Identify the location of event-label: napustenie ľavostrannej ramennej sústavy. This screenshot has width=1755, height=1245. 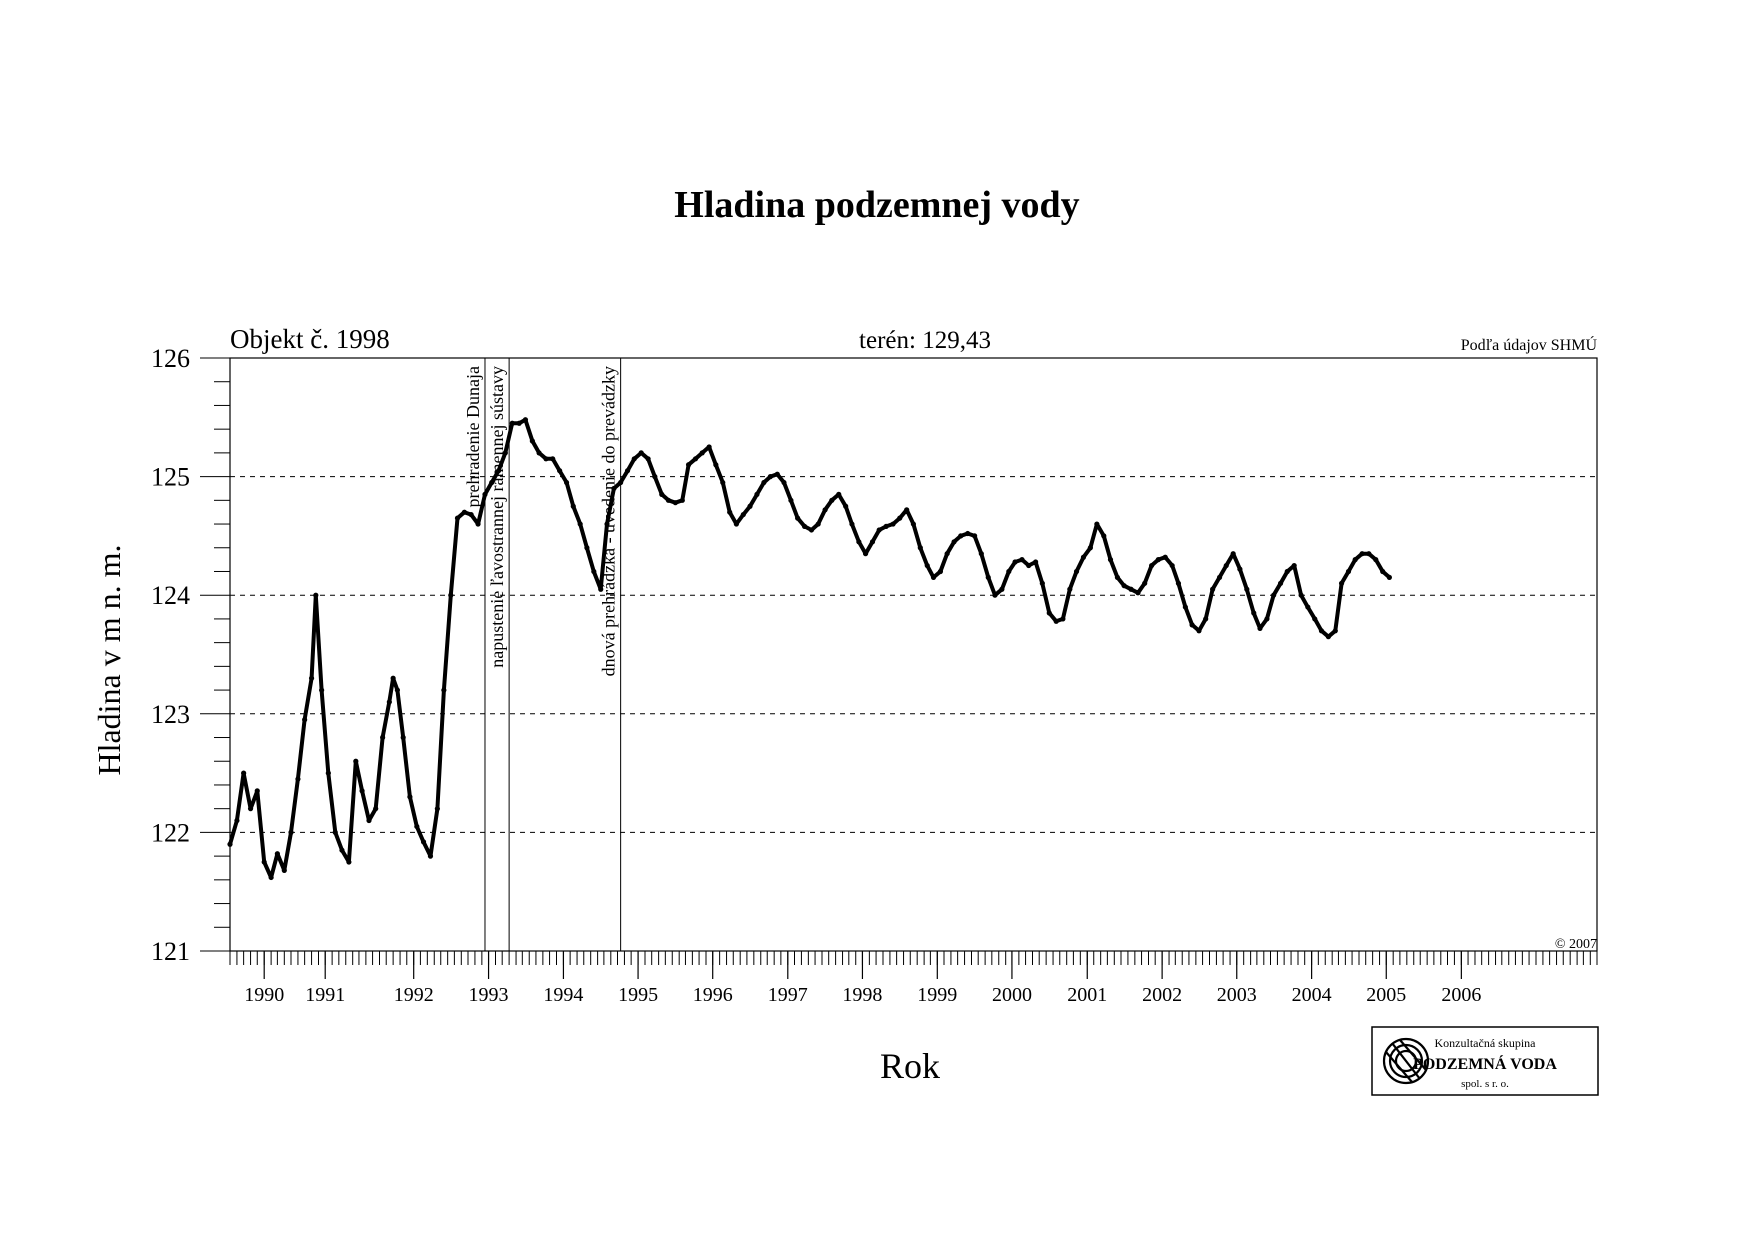
(497, 517).